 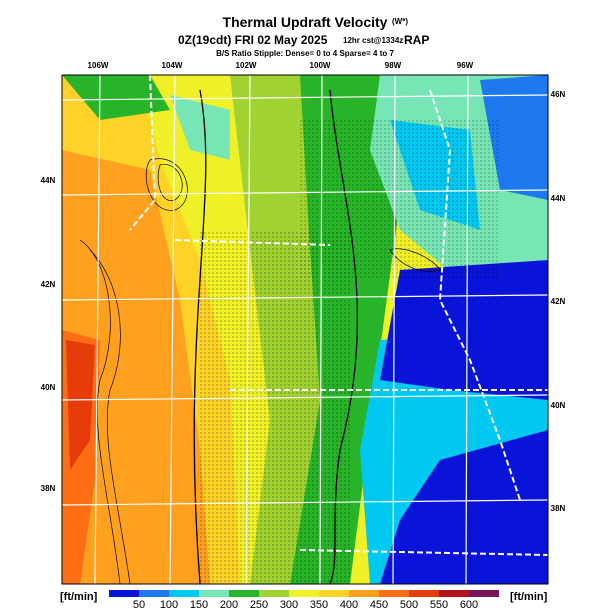 What do you see at coordinates (253, 40) in the screenshot?
I see `valid-time: 0Z(19cdt) FRI 02 May 2025` at bounding box center [253, 40].